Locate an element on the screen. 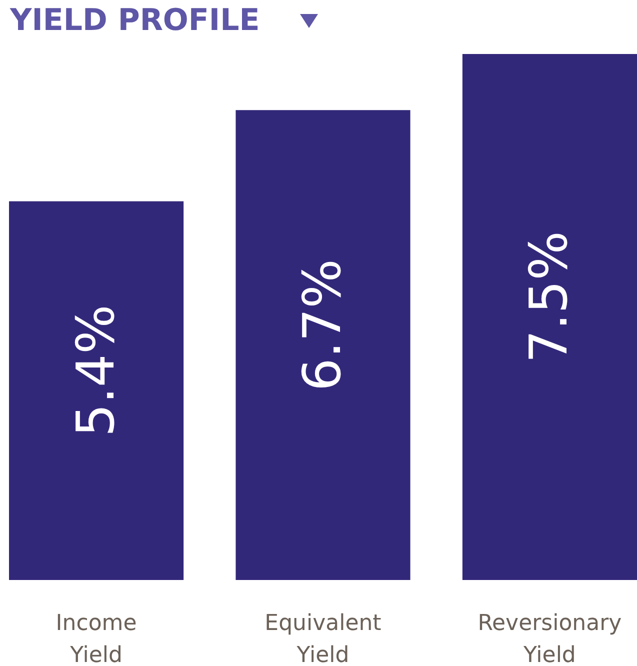 This screenshot has width=637, height=666. x-tick-label: Reversionary Yield is located at coordinates (550, 638).